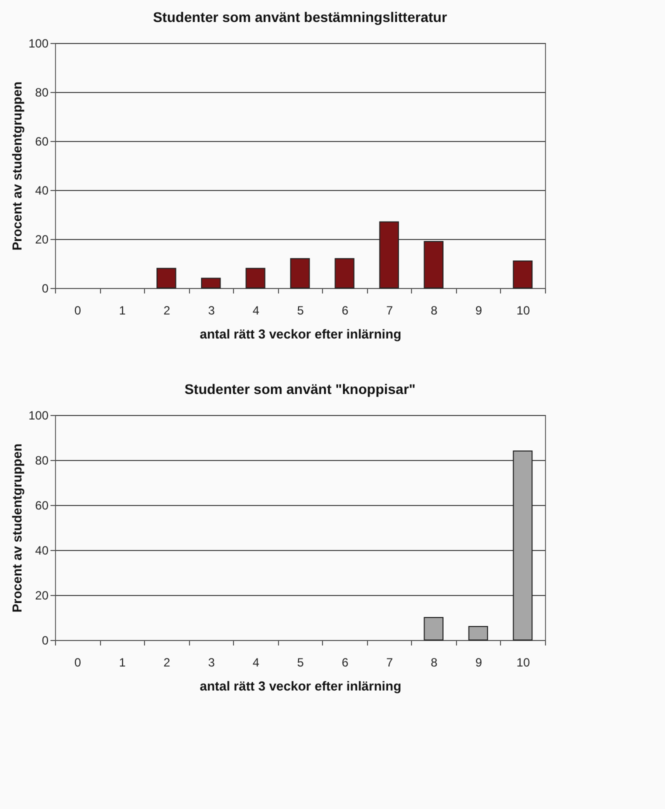 The image size is (665, 809). I want to click on chart-title: Studenter som använt "knoppisar", so click(300, 389).